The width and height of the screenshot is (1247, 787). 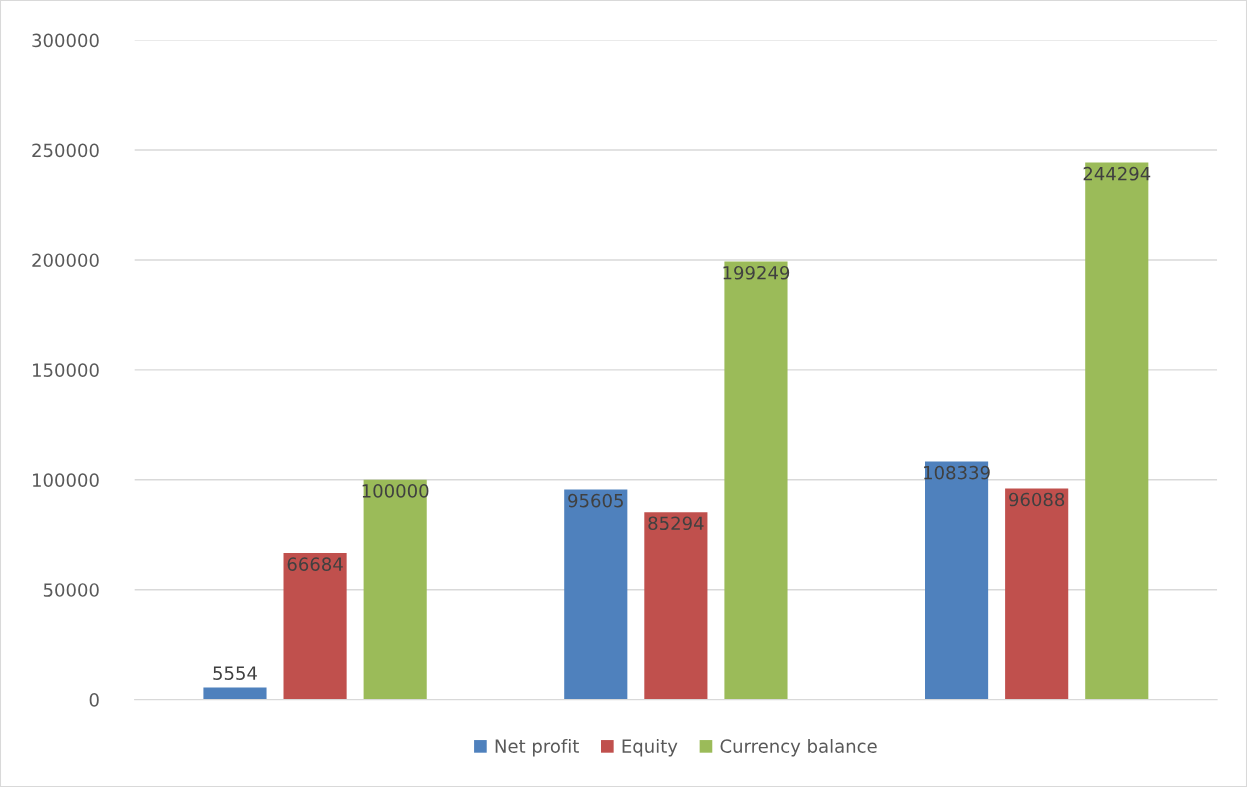 What do you see at coordinates (235, 673) in the screenshot?
I see `data-label: 5554` at bounding box center [235, 673].